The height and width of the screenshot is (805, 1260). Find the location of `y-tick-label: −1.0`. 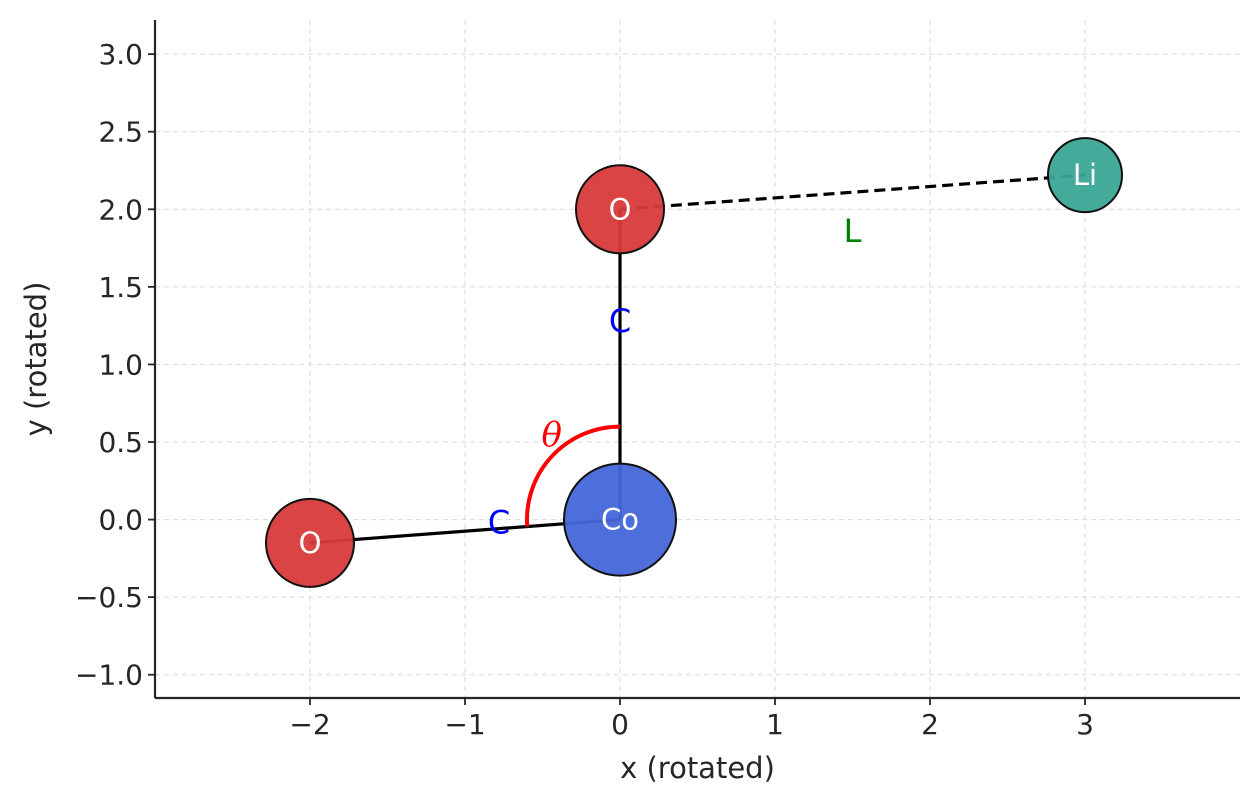

y-tick-label: −1.0 is located at coordinates (109, 675).